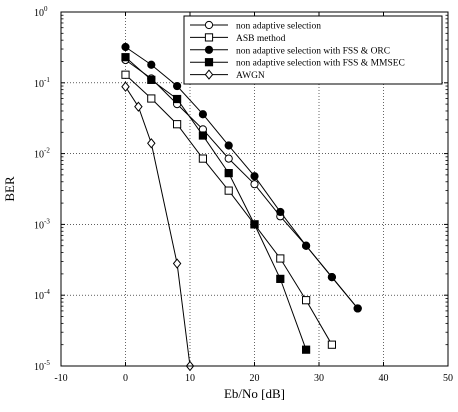  I want to click on y-tick-label: 10⁻¹, so click(42, 83).